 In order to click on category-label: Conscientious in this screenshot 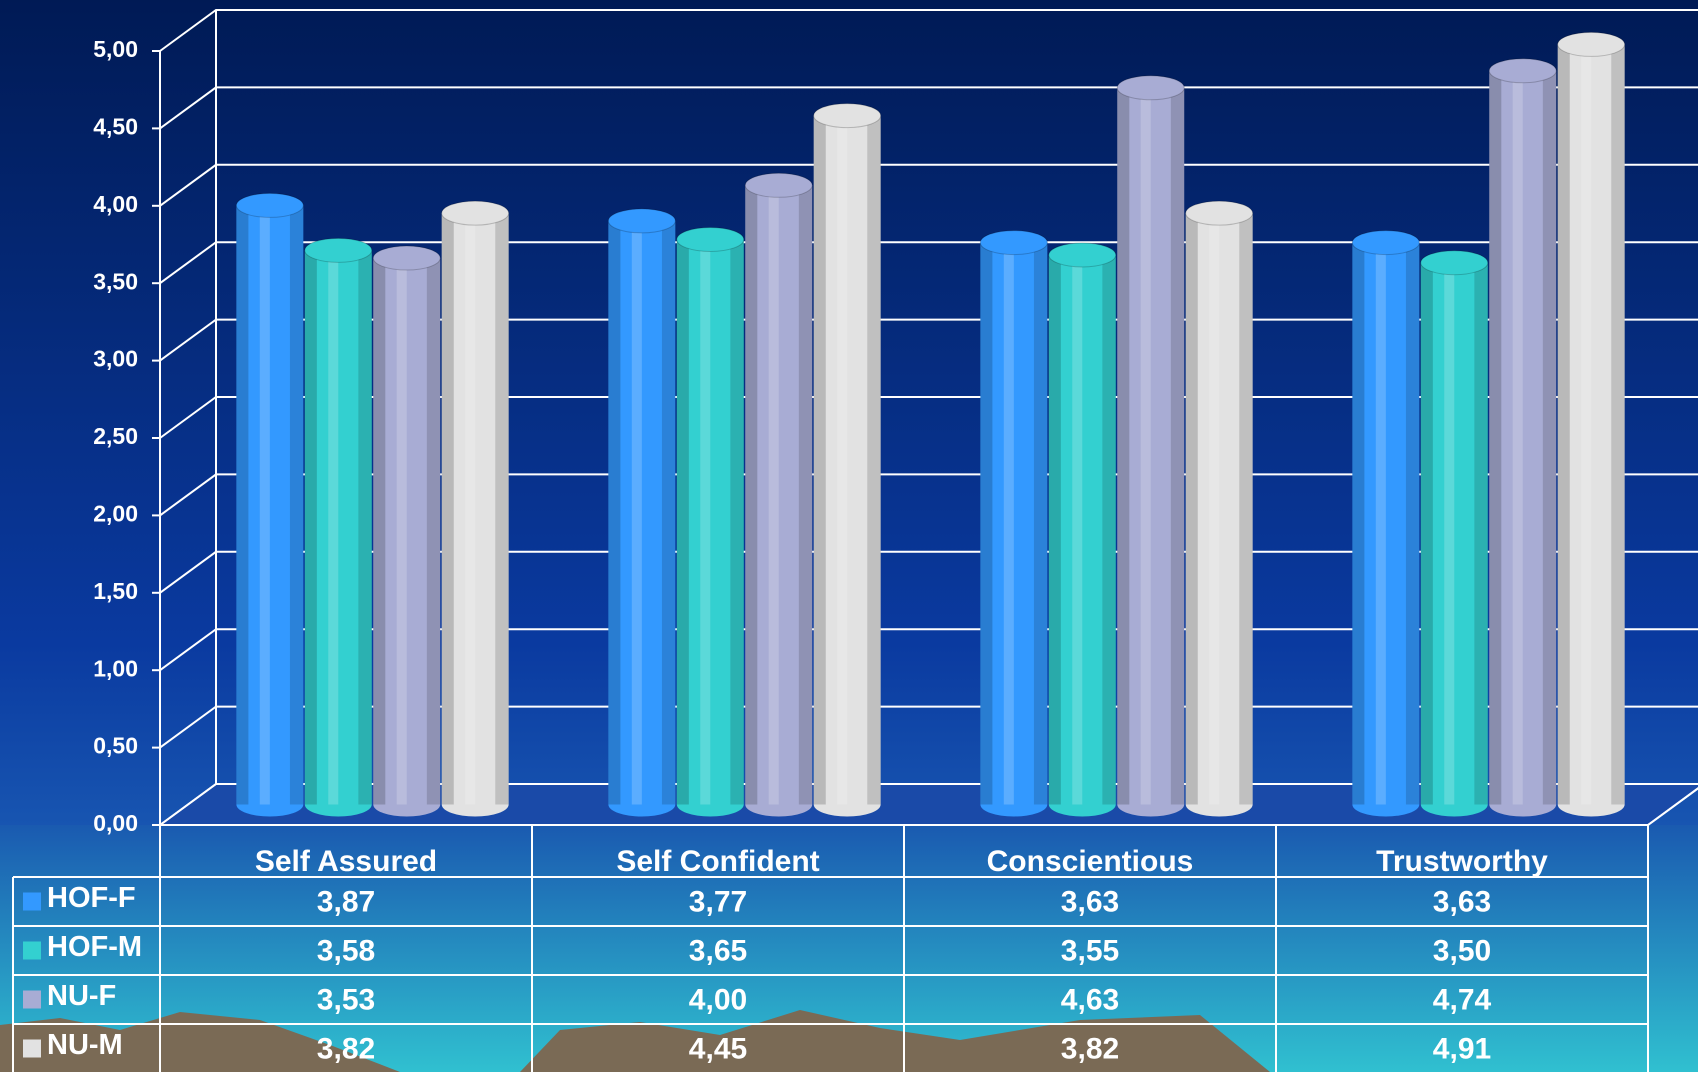, I will do `click(1090, 861)`.